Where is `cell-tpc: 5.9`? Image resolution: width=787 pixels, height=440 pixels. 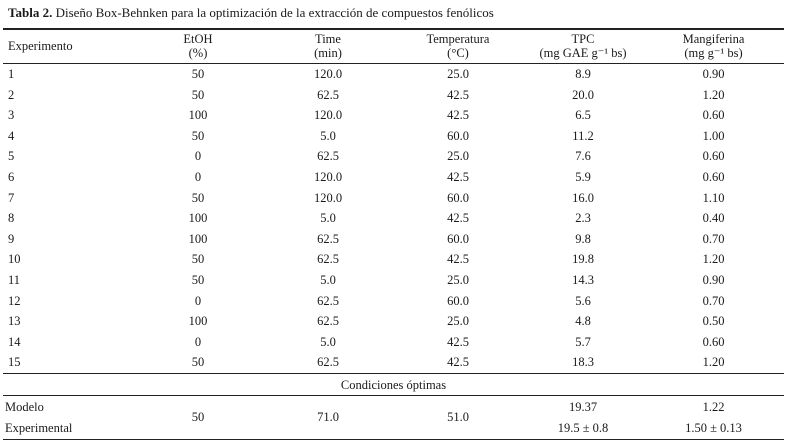 cell-tpc: 5.9 is located at coordinates (583, 177).